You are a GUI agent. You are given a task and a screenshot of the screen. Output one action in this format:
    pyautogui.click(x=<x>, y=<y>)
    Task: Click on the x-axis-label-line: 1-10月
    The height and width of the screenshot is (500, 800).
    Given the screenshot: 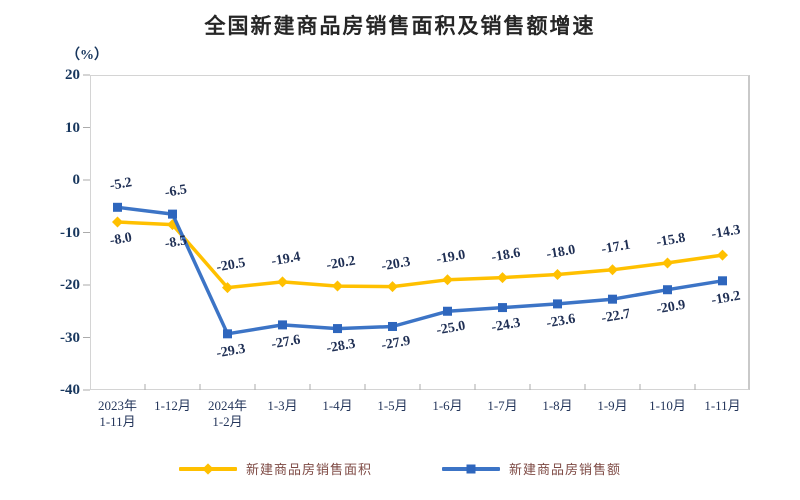 What is the action you would take?
    pyautogui.click(x=667, y=405)
    